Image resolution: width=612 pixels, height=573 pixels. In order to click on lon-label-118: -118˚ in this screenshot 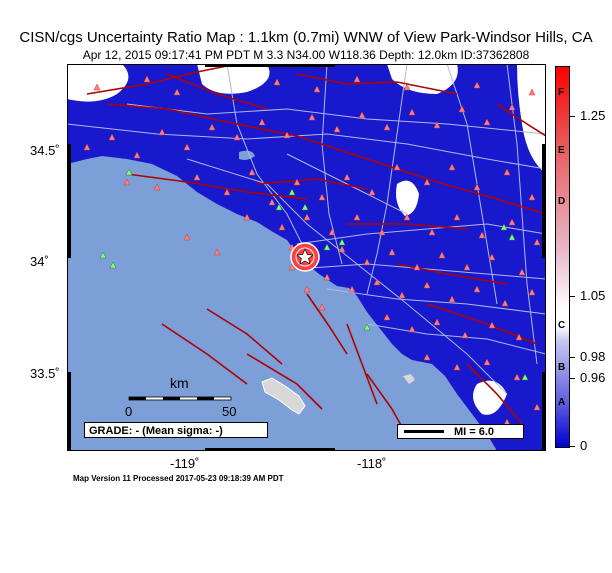, I will do `click(372, 463)`.